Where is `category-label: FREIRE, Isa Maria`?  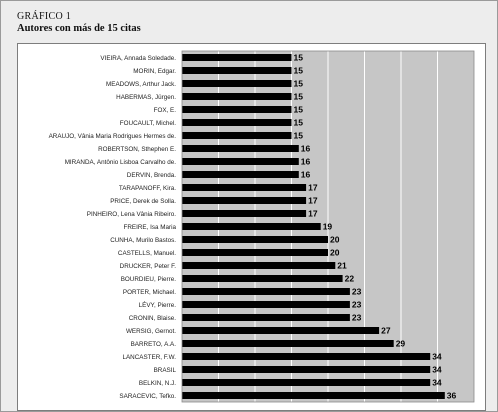
category-label: FREIRE, Isa Maria is located at coordinates (150, 227).